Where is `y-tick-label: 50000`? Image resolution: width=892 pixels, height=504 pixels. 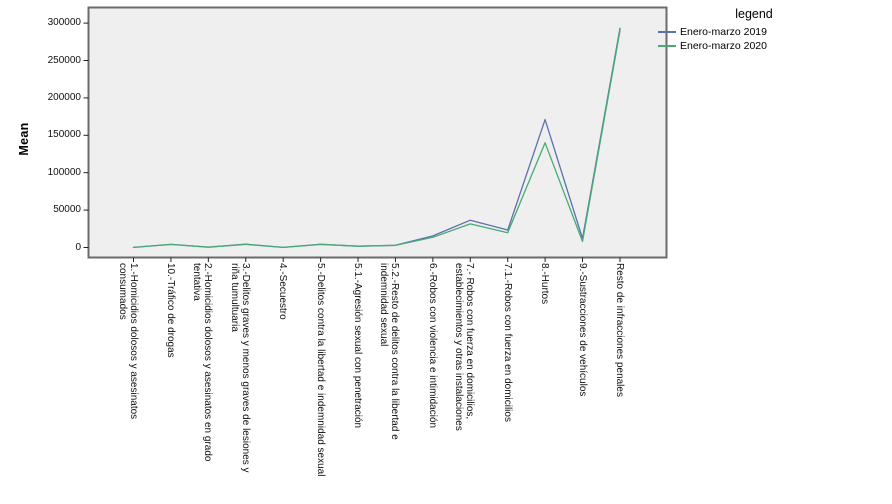
y-tick-label: 50000 is located at coordinates (67, 210).